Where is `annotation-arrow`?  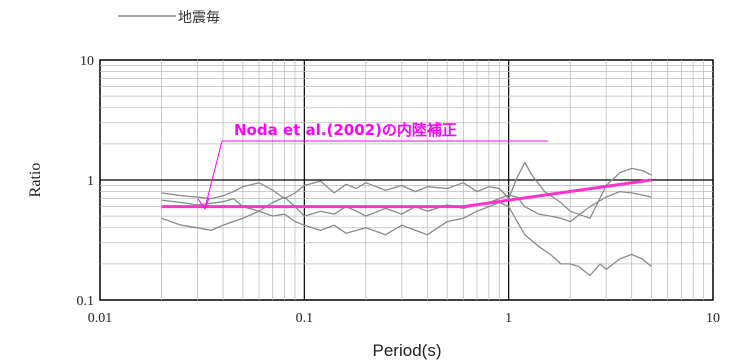
annotation-arrow is located at coordinates (213, 174).